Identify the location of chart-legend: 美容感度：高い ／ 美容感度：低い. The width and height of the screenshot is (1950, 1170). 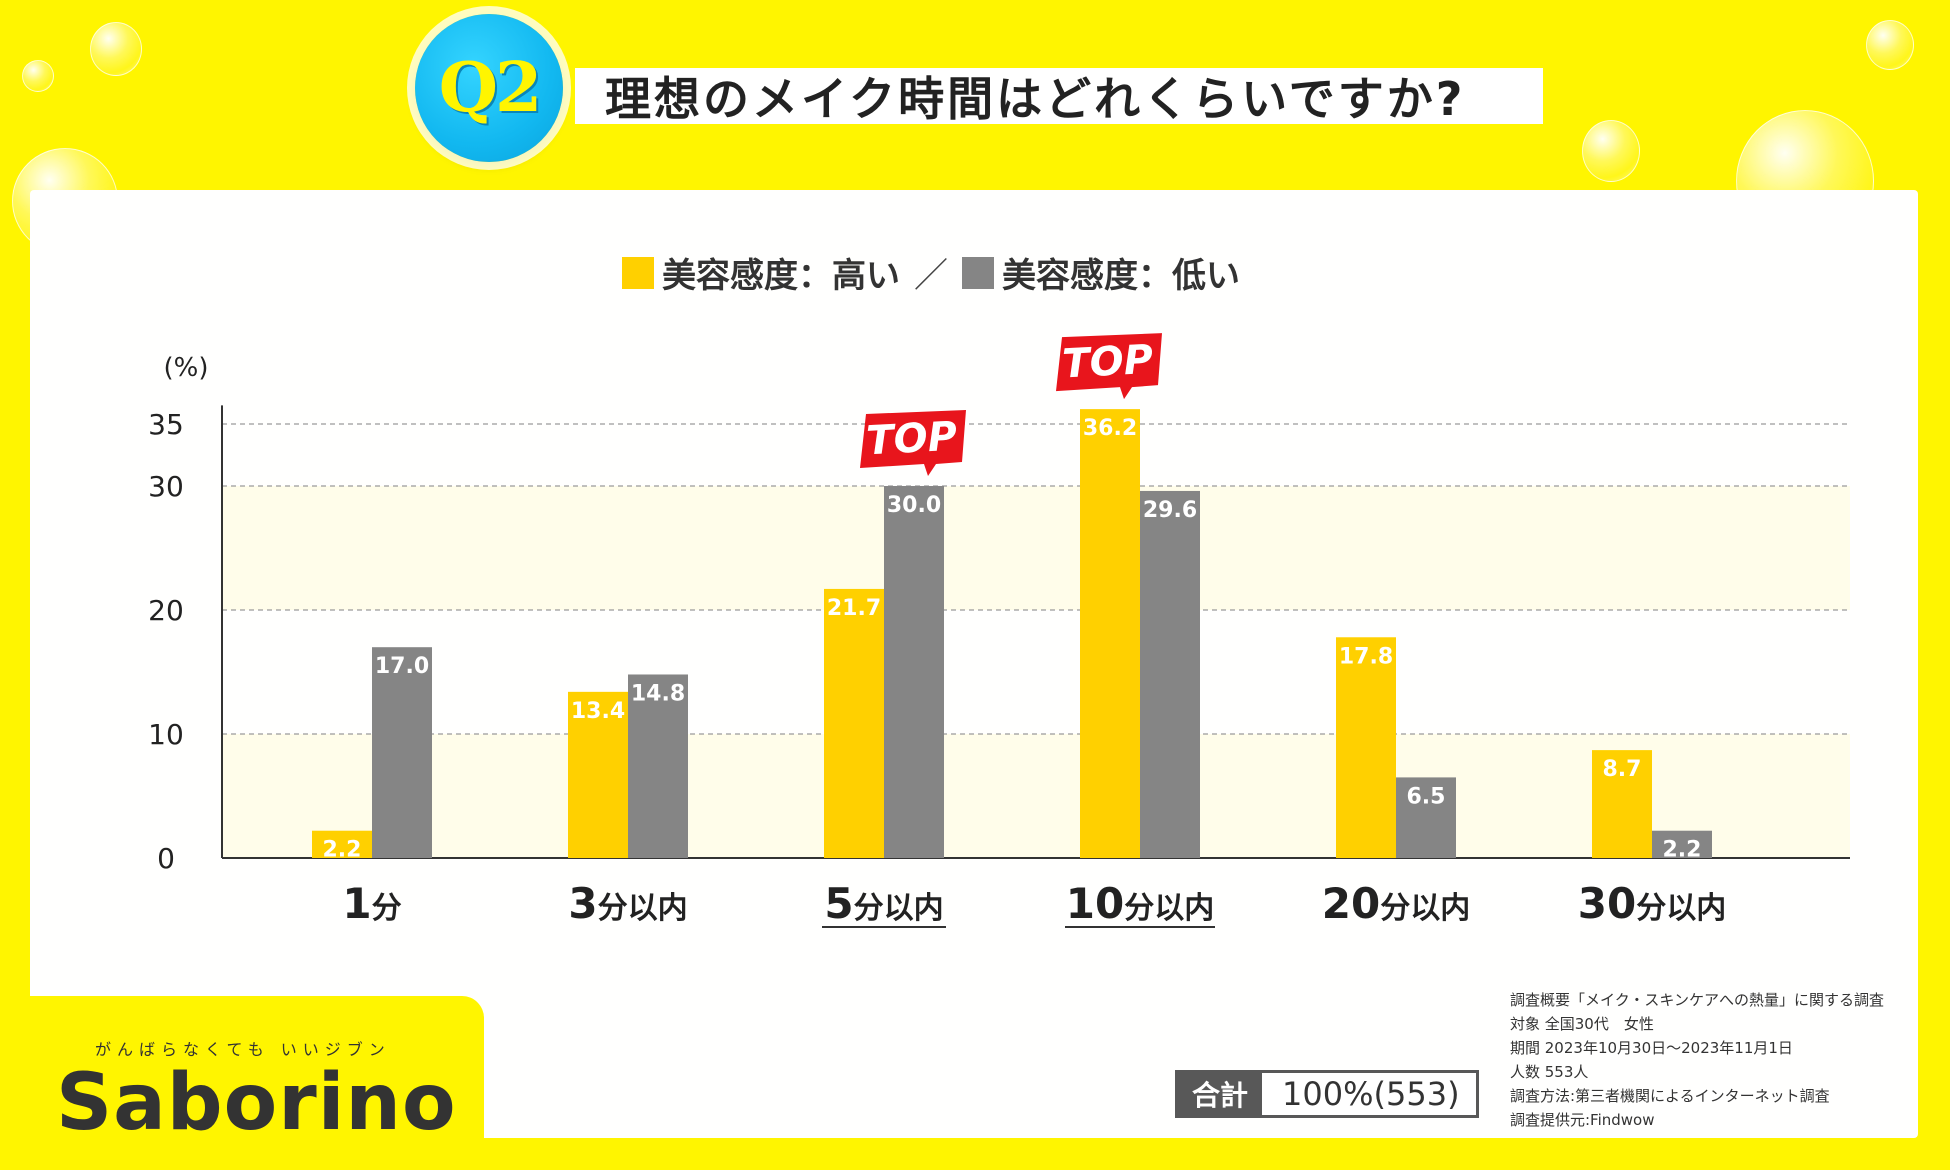
(931, 272).